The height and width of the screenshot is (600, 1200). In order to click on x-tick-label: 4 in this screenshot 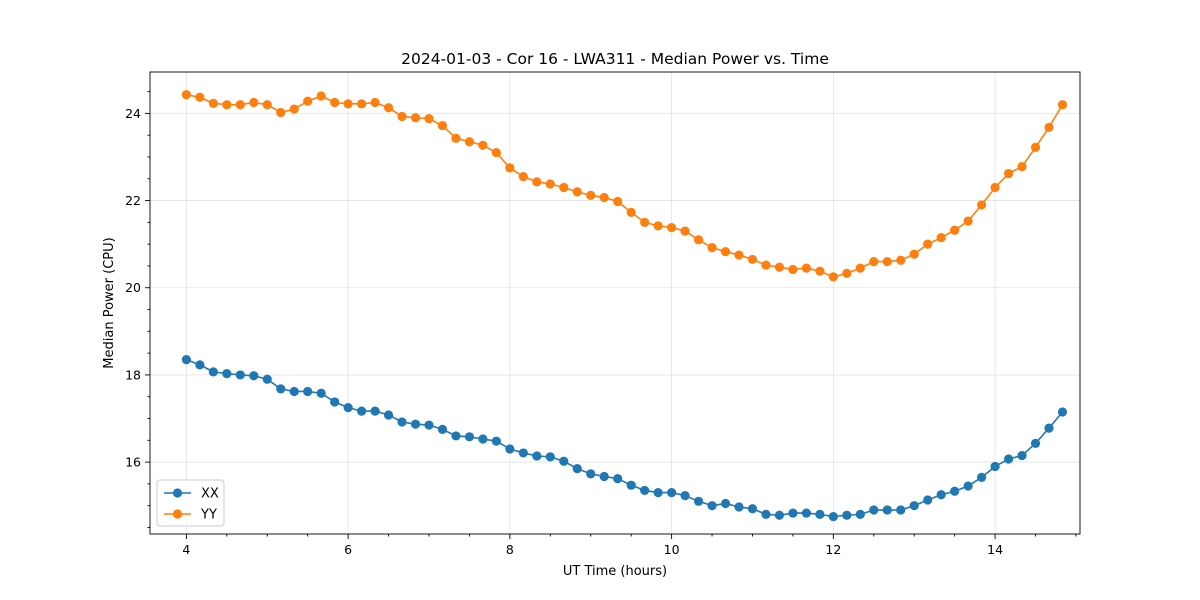, I will do `click(186, 549)`.